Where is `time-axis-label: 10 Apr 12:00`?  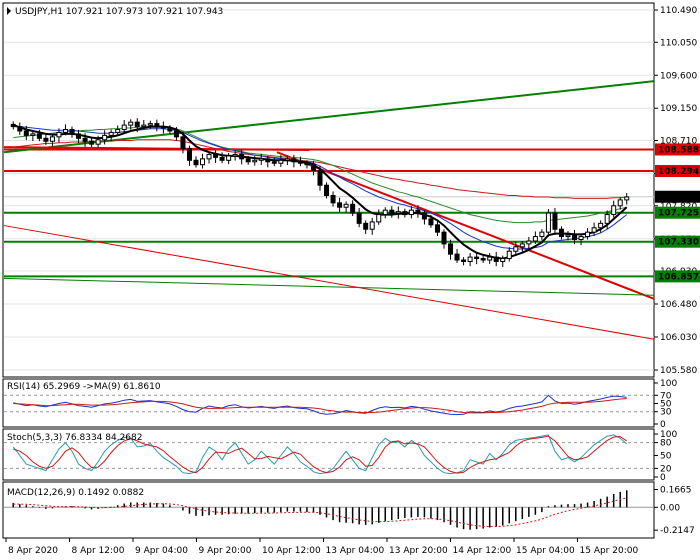 time-axis-label: 10 Apr 12:00 is located at coordinates (291, 551).